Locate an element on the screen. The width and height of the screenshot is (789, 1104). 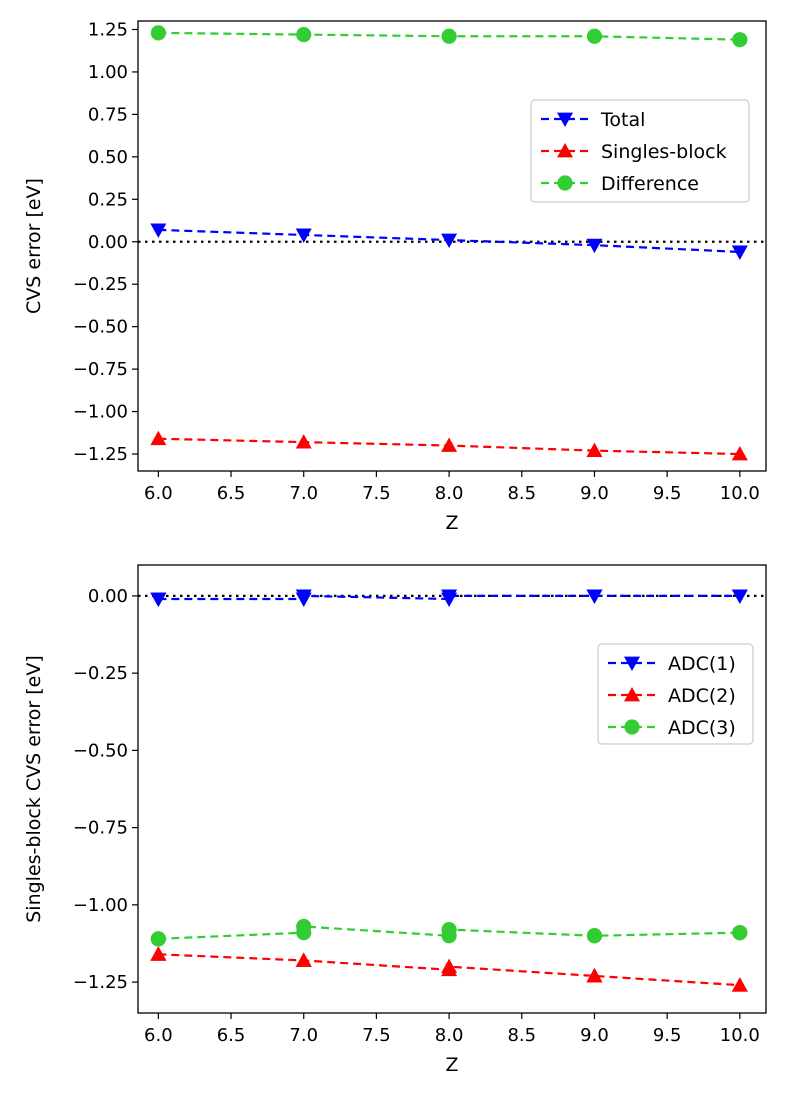
y-tick-label: 0.75 is located at coordinates (108, 114).